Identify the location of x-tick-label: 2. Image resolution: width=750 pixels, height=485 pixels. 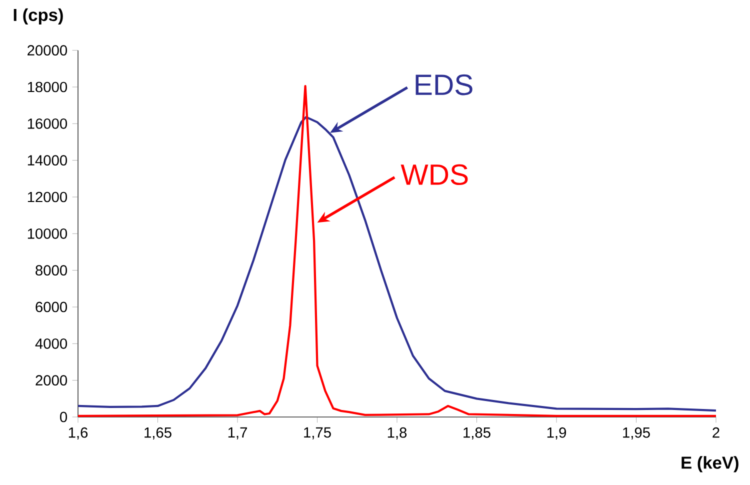
(716, 432).